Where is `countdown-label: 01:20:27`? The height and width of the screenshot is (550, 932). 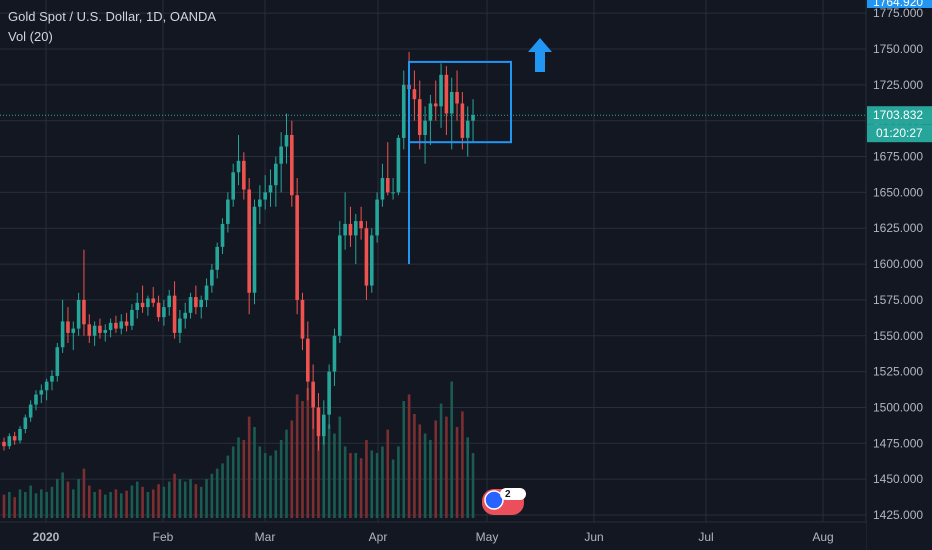 countdown-label: 01:20:27 is located at coordinates (899, 133).